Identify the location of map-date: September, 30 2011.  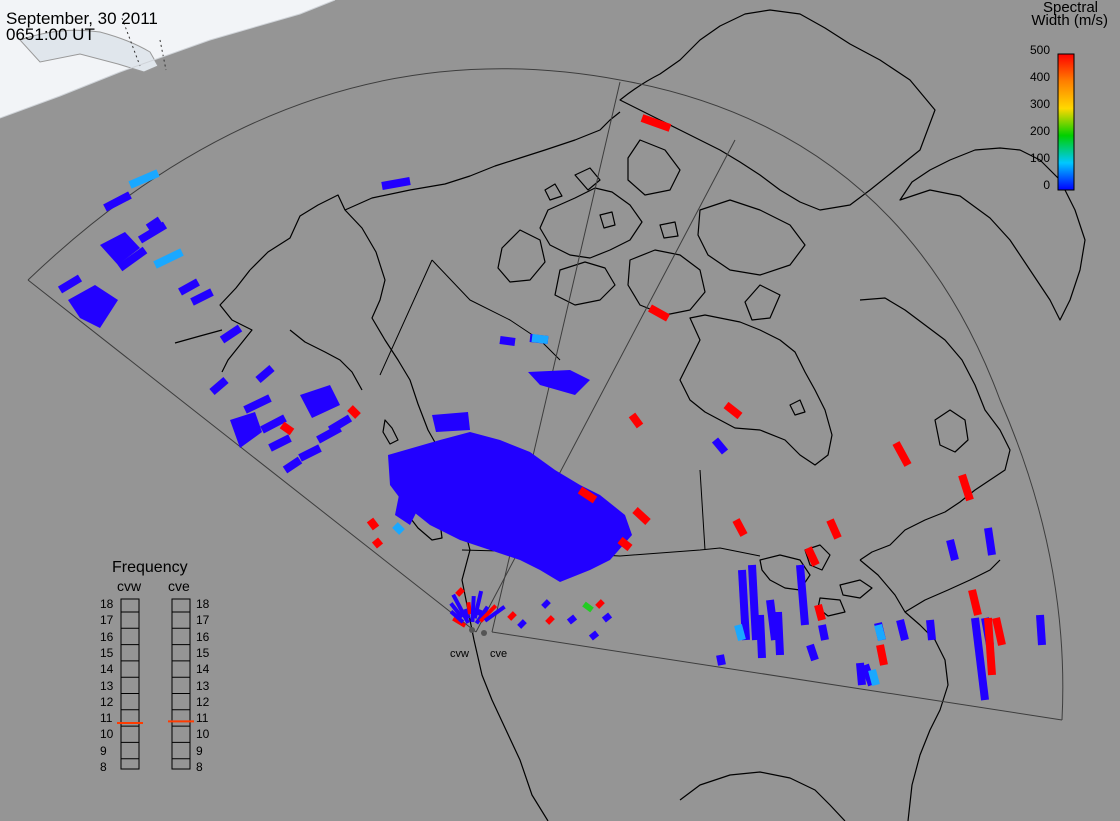
(82, 18).